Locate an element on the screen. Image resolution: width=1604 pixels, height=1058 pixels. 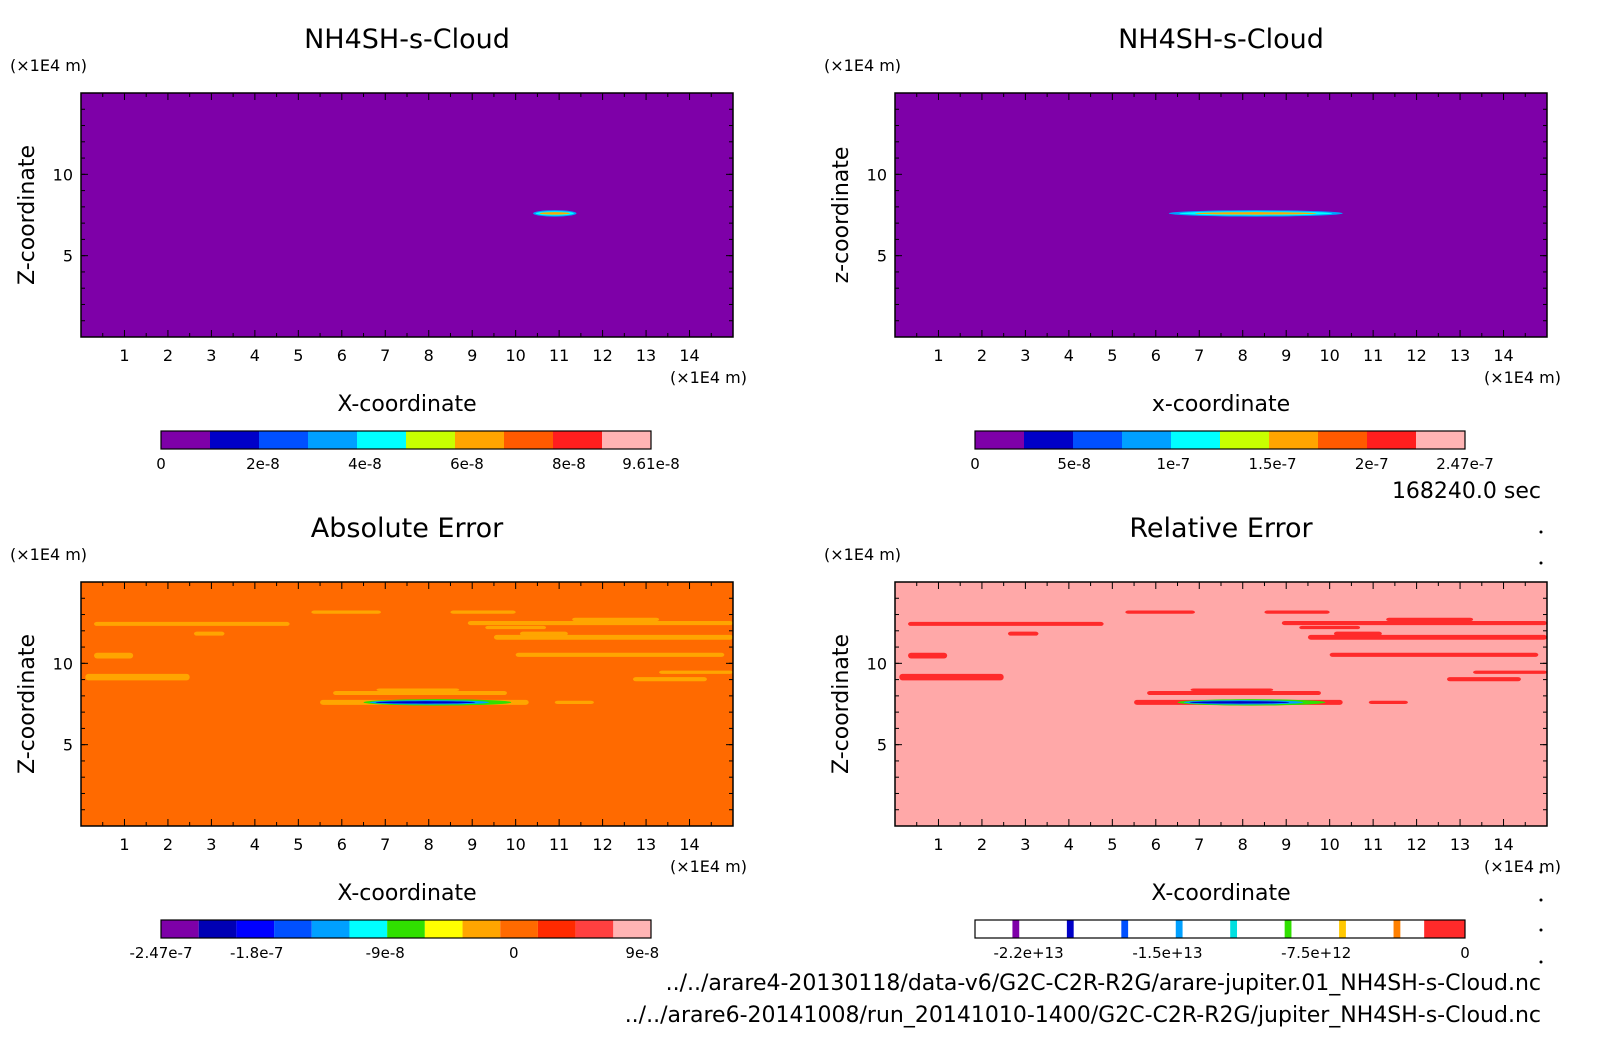
y-axis-label: Z-coordinate is located at coordinates (841, 704).